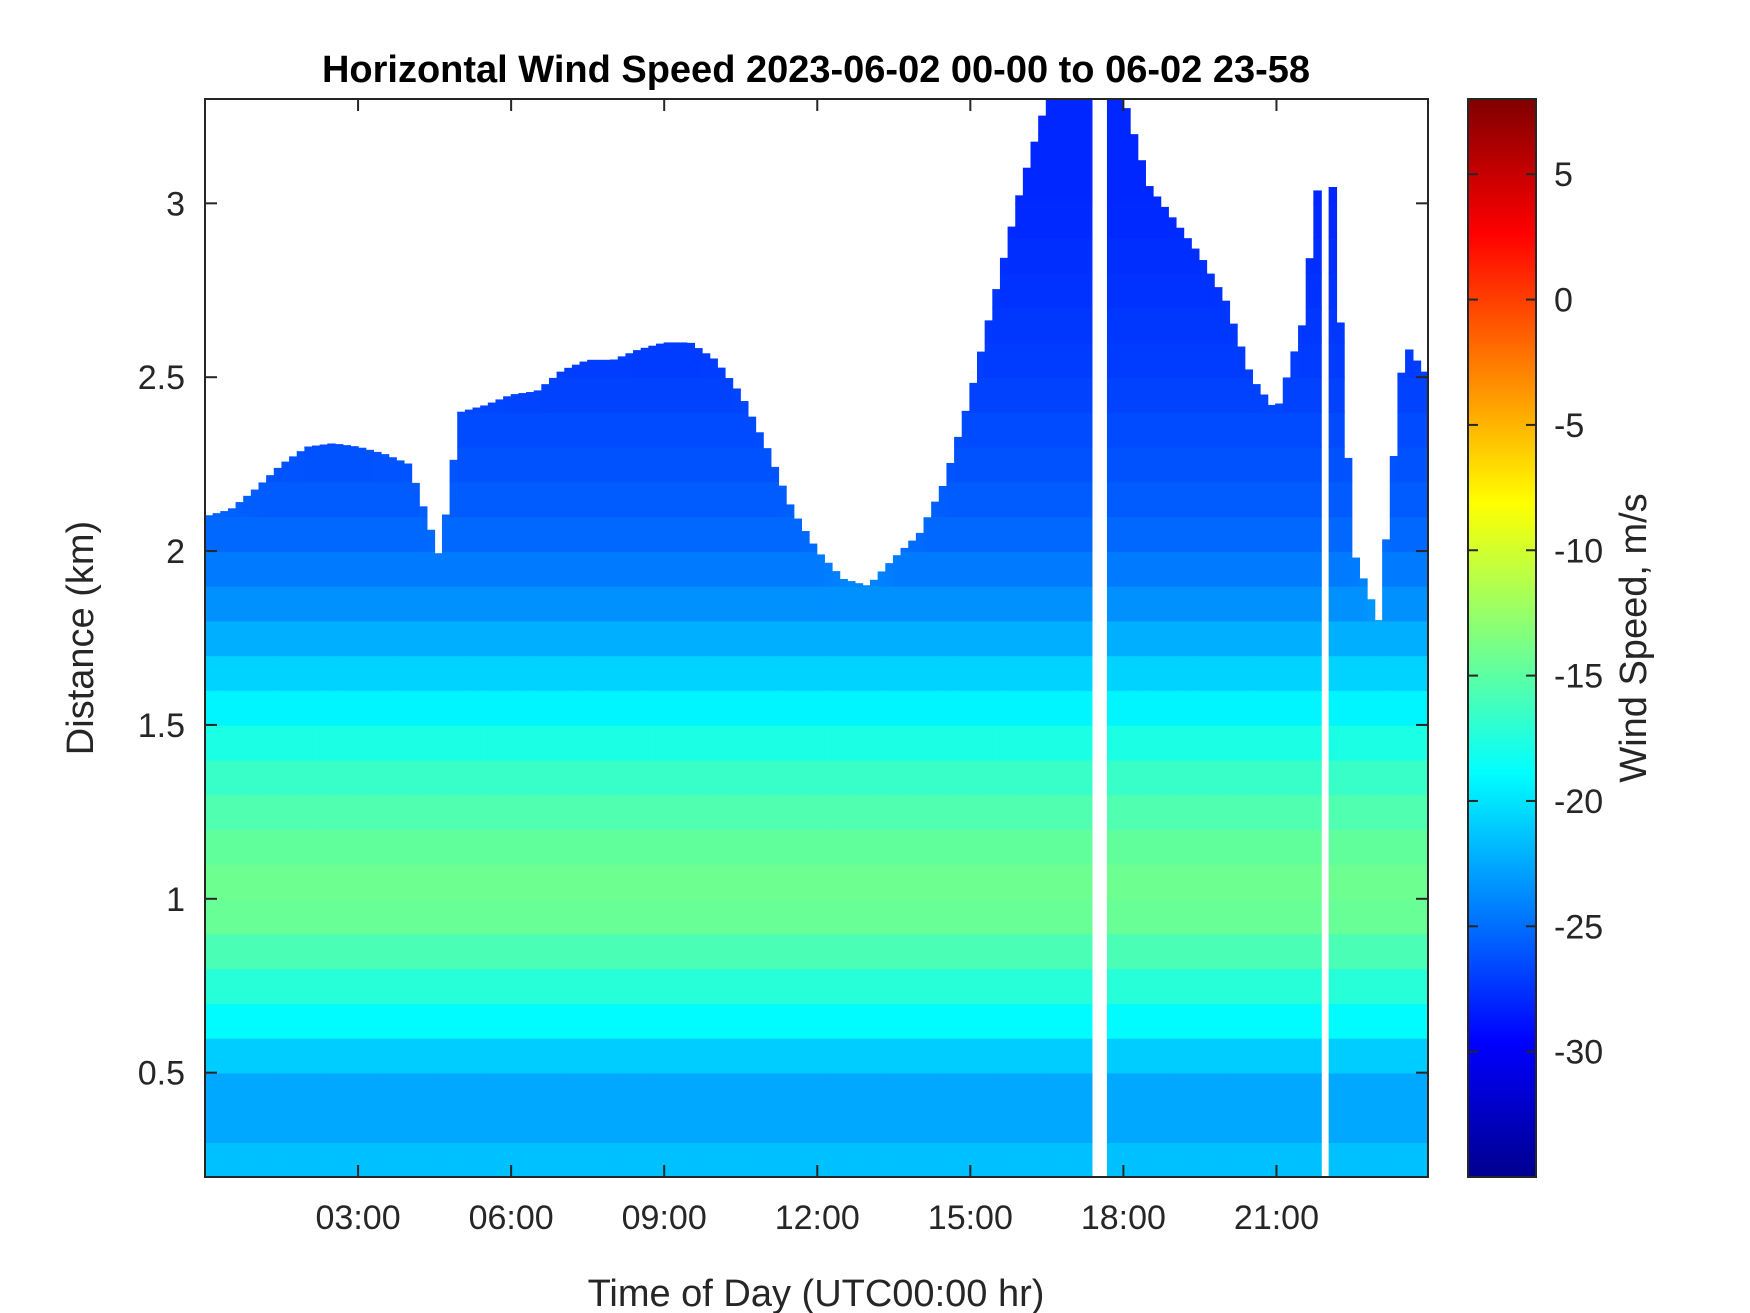 The width and height of the screenshot is (1750, 1313). I want to click on heatmap-column, so click(347, 811).